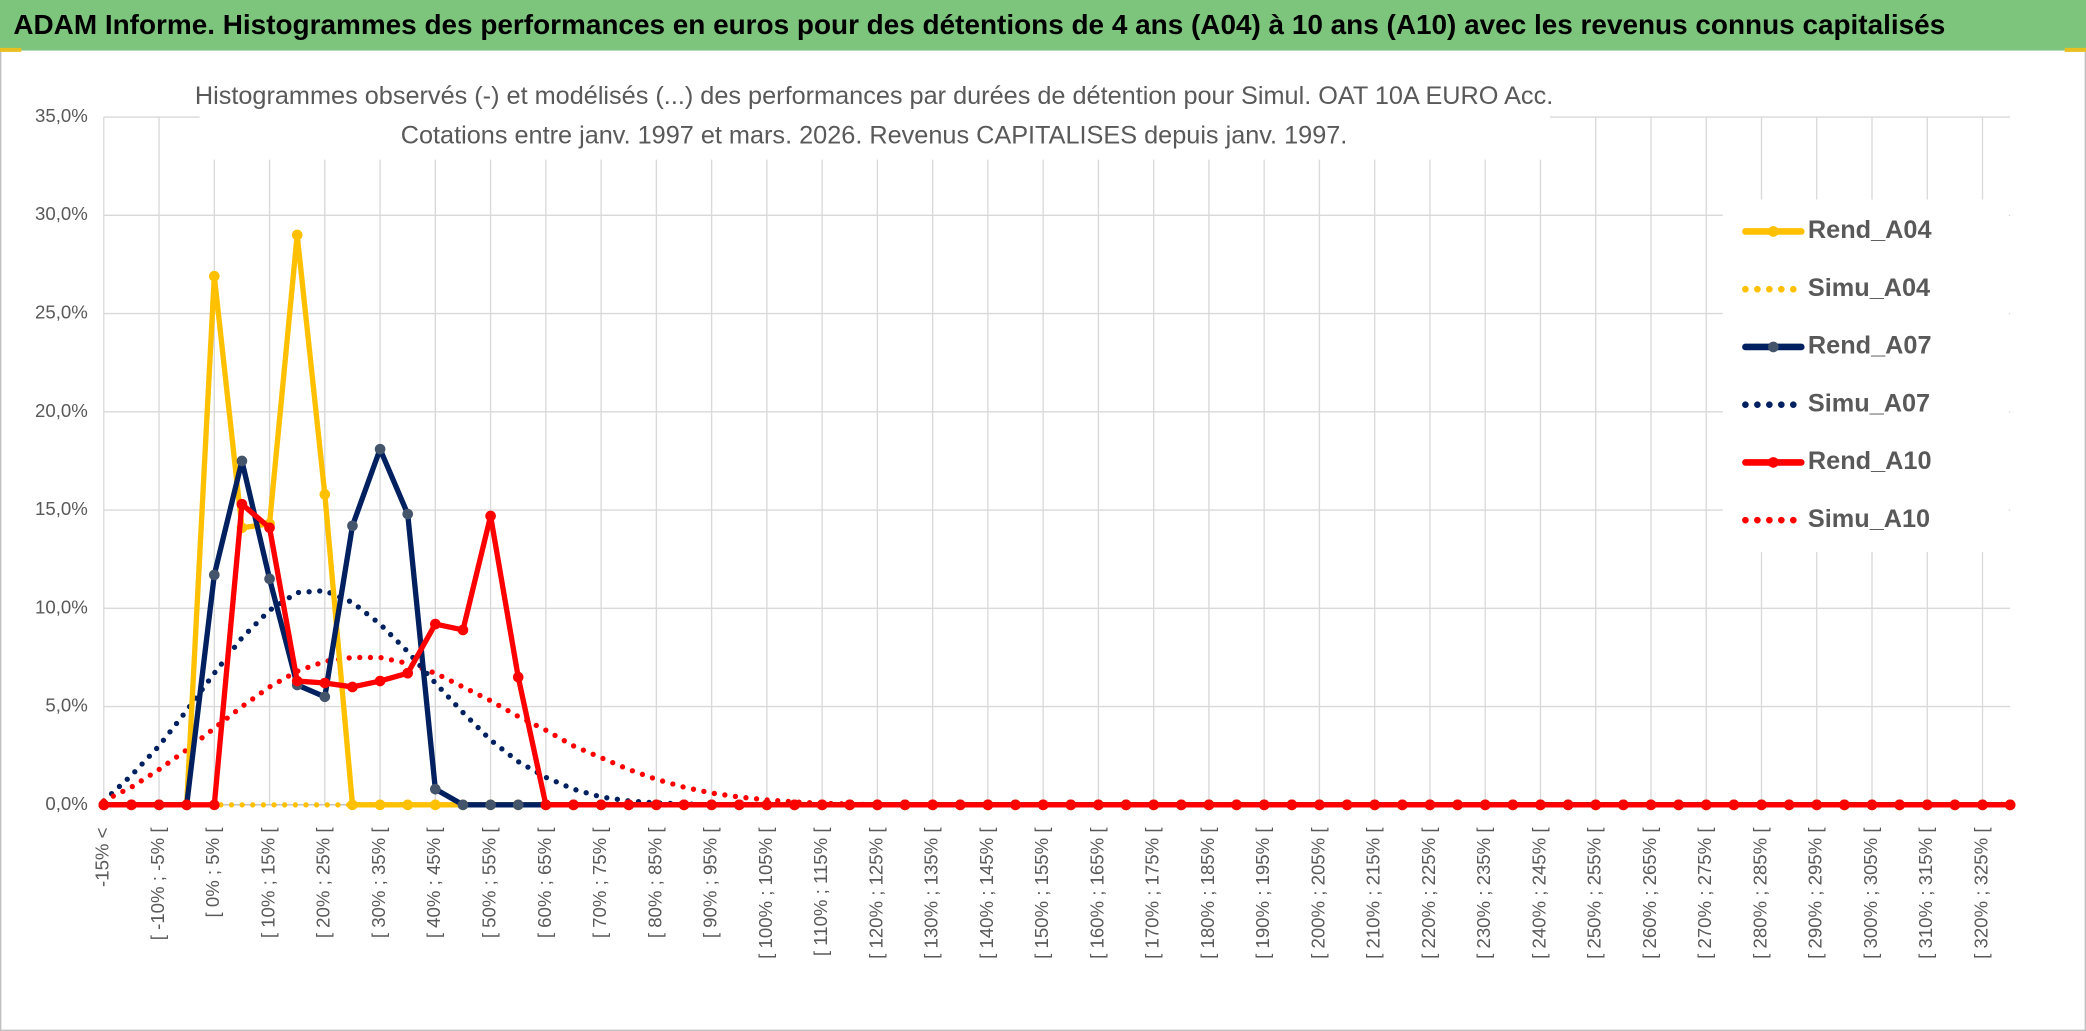 The height and width of the screenshot is (1031, 2086). I want to click on legend-label: Simu_A04, so click(1869, 288).